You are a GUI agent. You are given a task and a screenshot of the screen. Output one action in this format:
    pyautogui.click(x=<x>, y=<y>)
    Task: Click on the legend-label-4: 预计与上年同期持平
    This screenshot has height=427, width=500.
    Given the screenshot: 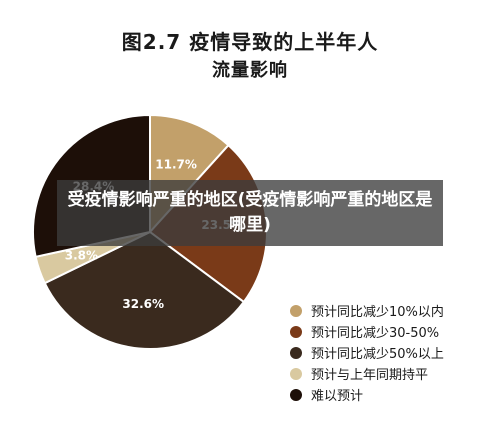 What is the action you would take?
    pyautogui.click(x=370, y=375)
    